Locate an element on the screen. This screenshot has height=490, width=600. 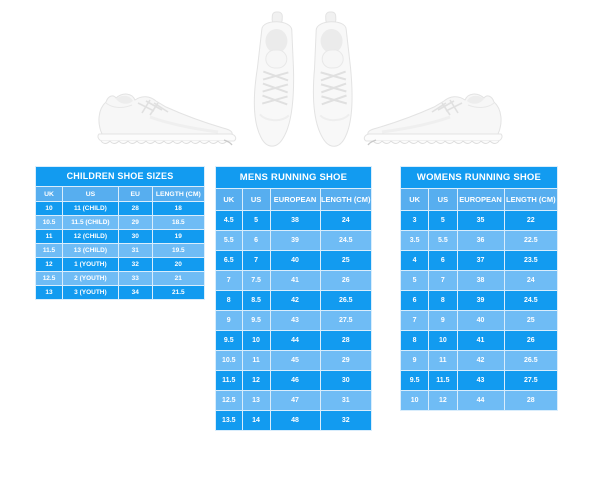
size-row: 10.5 11.5 (CHILD) 29 18.5 is located at coordinates (120, 222).